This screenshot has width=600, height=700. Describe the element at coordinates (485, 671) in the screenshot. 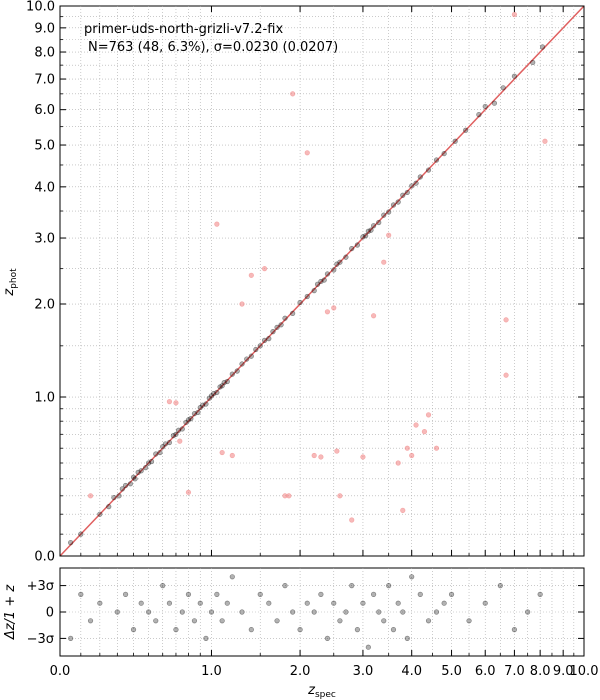

I see `x-tick-label: 6.0` at that location.